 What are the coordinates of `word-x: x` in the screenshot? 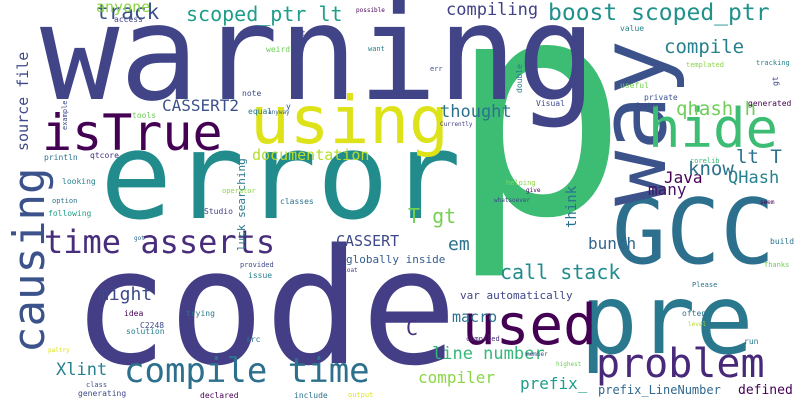 It's located at (316, 356).